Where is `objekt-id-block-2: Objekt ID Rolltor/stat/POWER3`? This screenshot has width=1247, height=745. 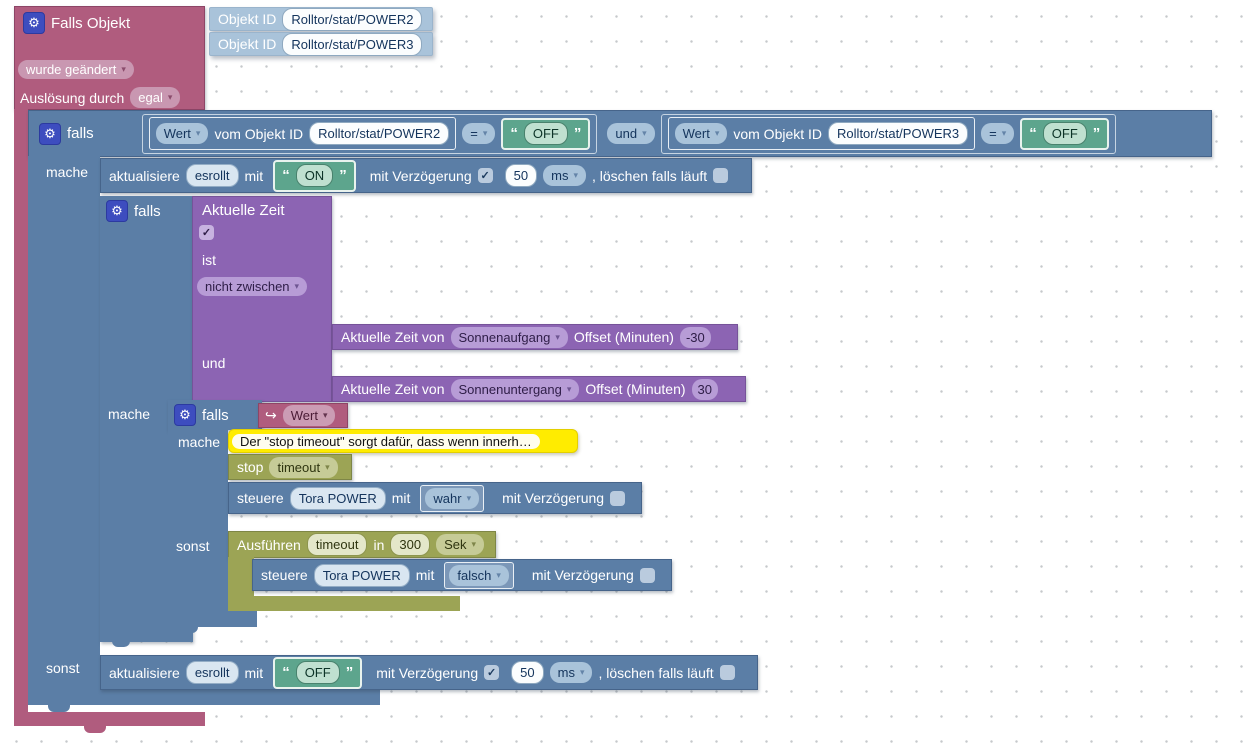
objekt-id-block-2: Objekt ID Rolltor/stat/POWER3 is located at coordinates (321, 44).